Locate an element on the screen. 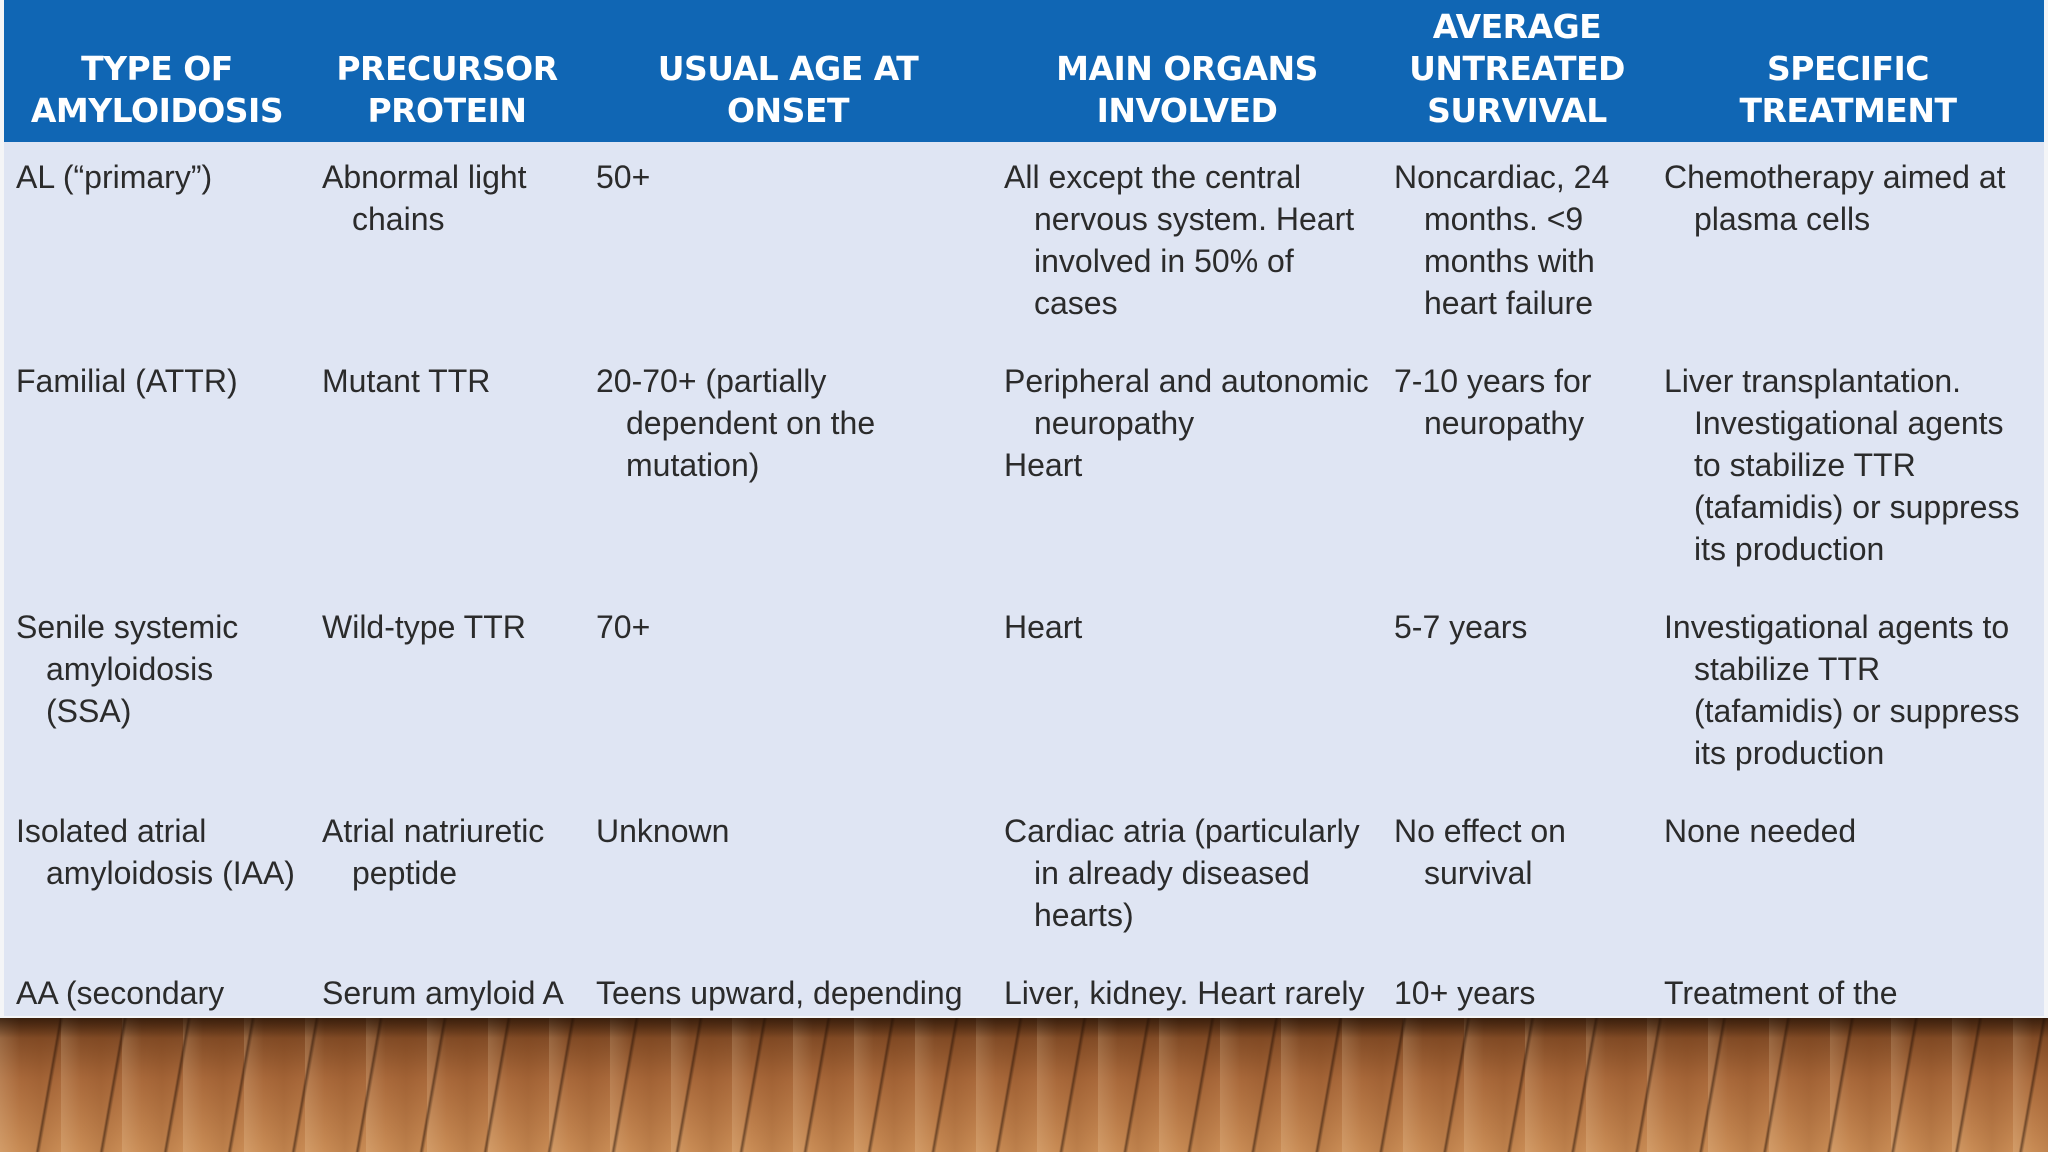 The image size is (2048, 1152). cell-survival: No effect on survival is located at coordinates (1480, 852).